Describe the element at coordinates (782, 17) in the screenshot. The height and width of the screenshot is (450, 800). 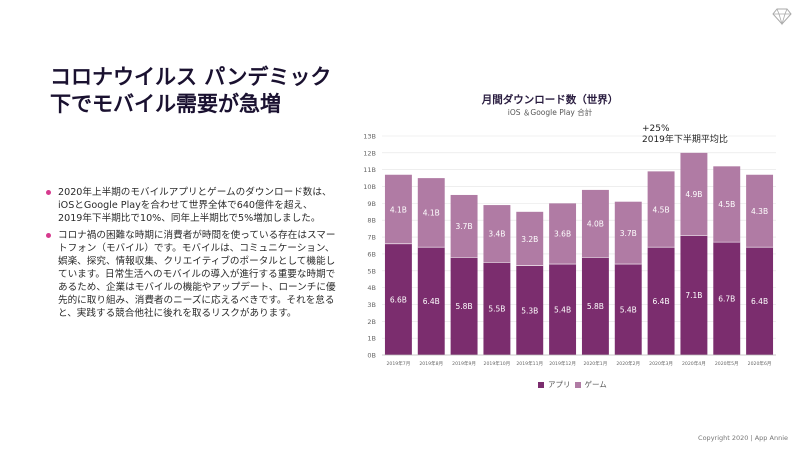
I see `diamond-icon` at that location.